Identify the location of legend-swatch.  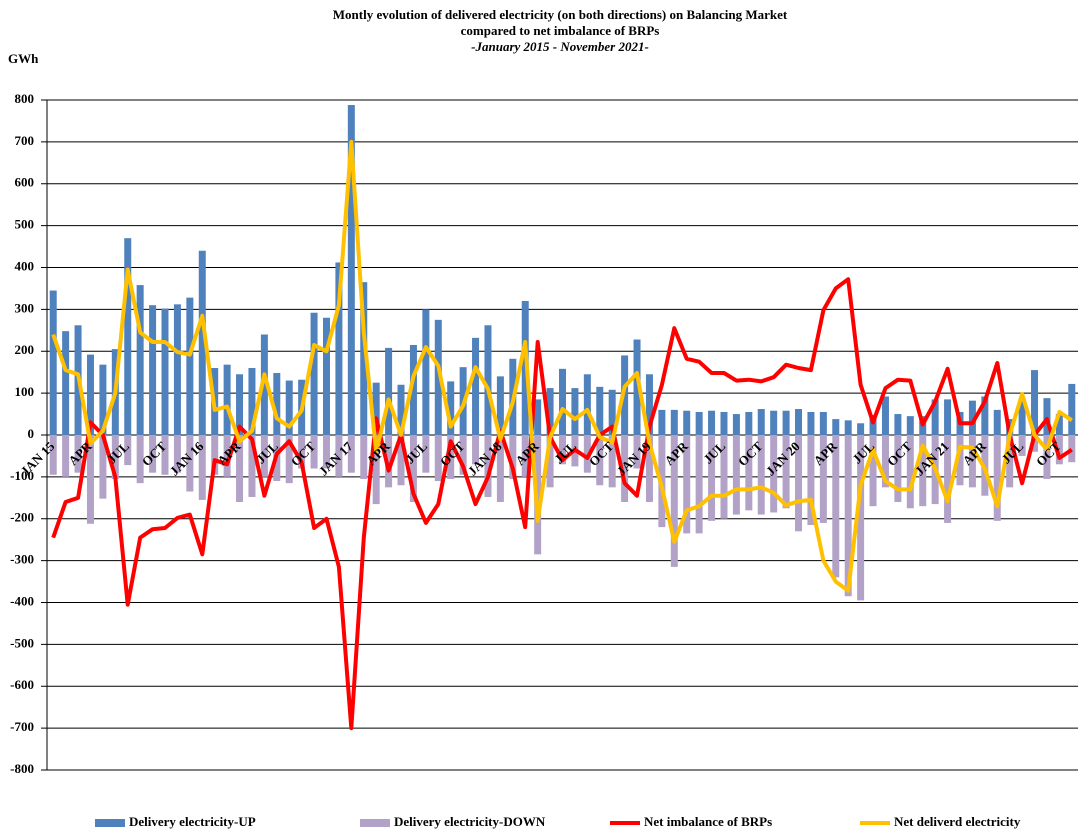
(375, 823).